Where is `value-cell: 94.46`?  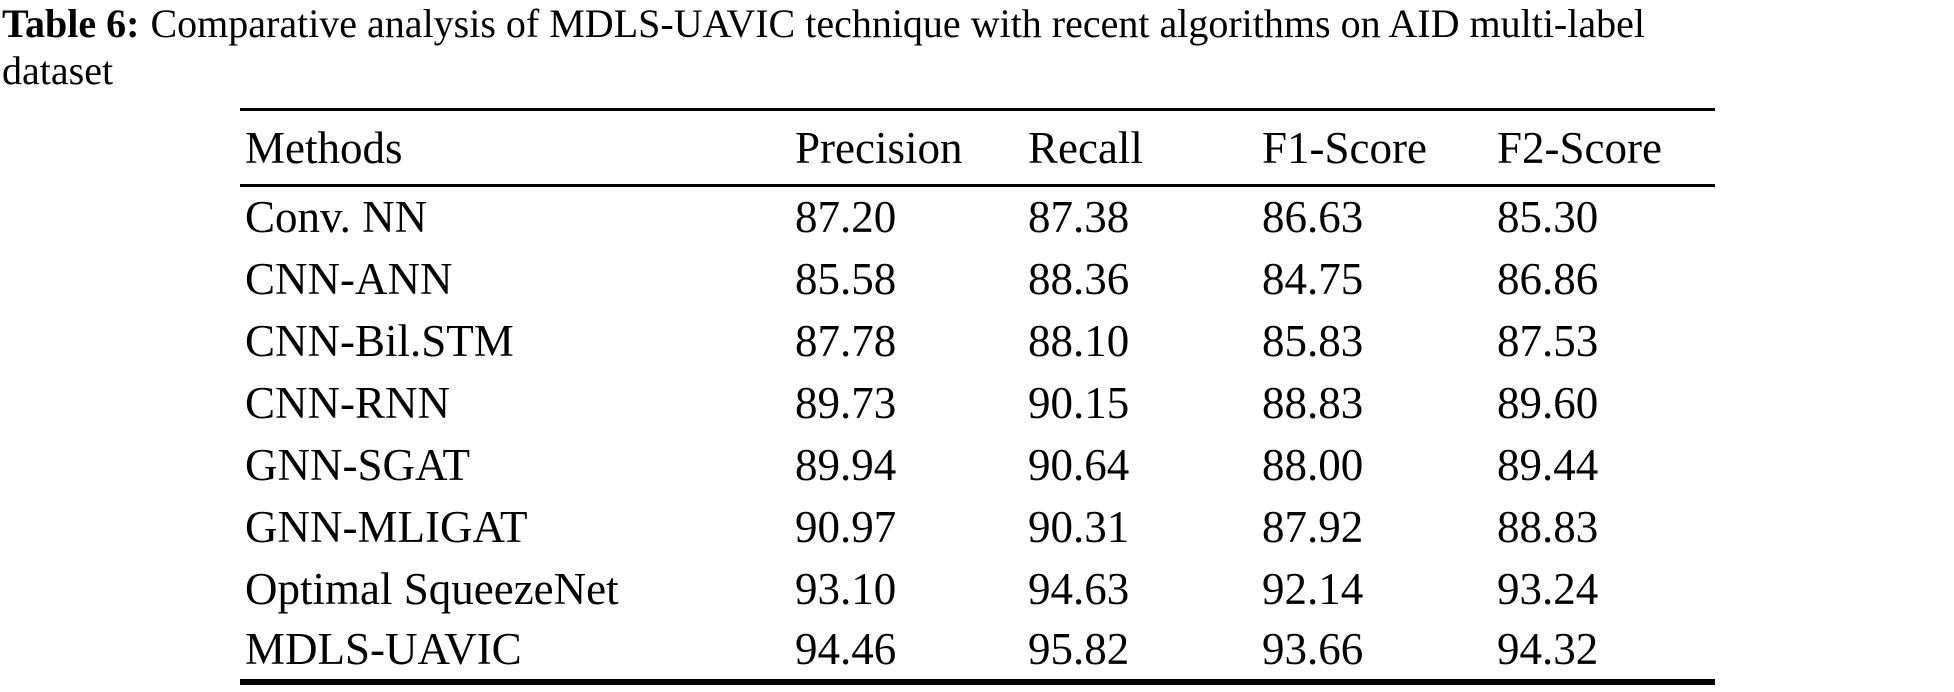
value-cell: 94.46 is located at coordinates (846, 649).